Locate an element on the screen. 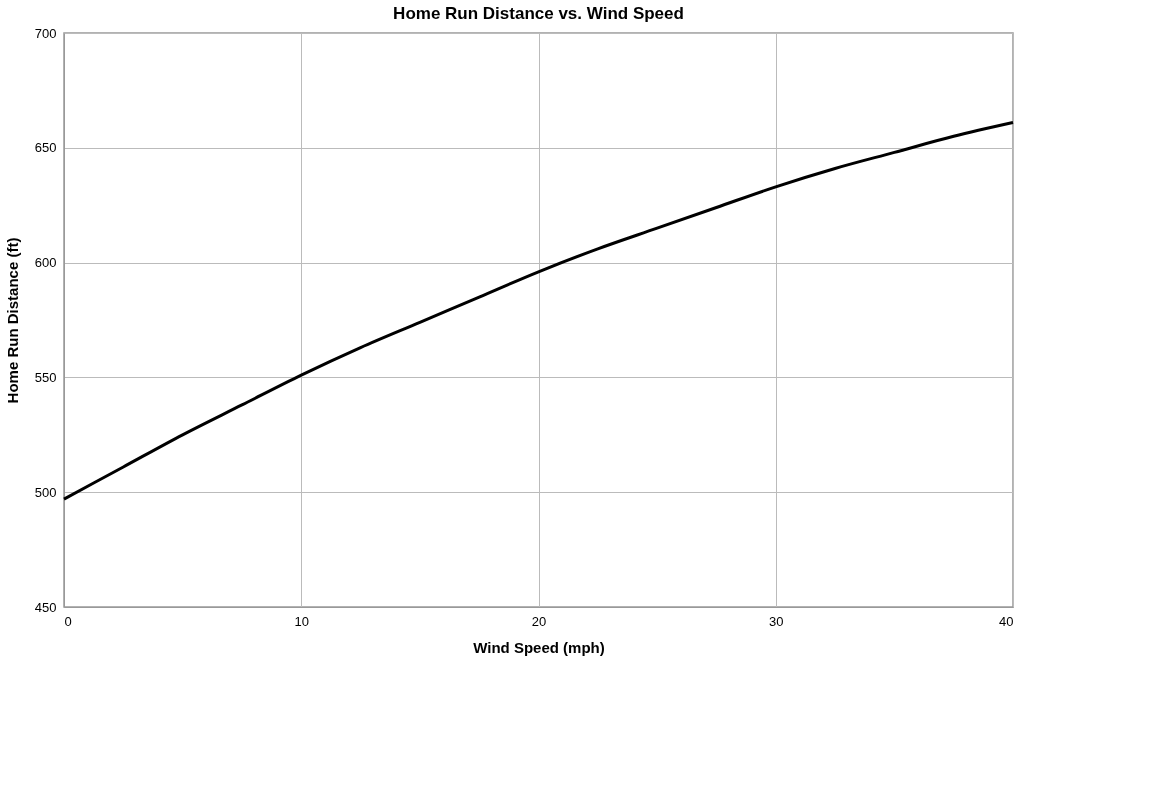  y-tick-label: 650 is located at coordinates (45, 148).